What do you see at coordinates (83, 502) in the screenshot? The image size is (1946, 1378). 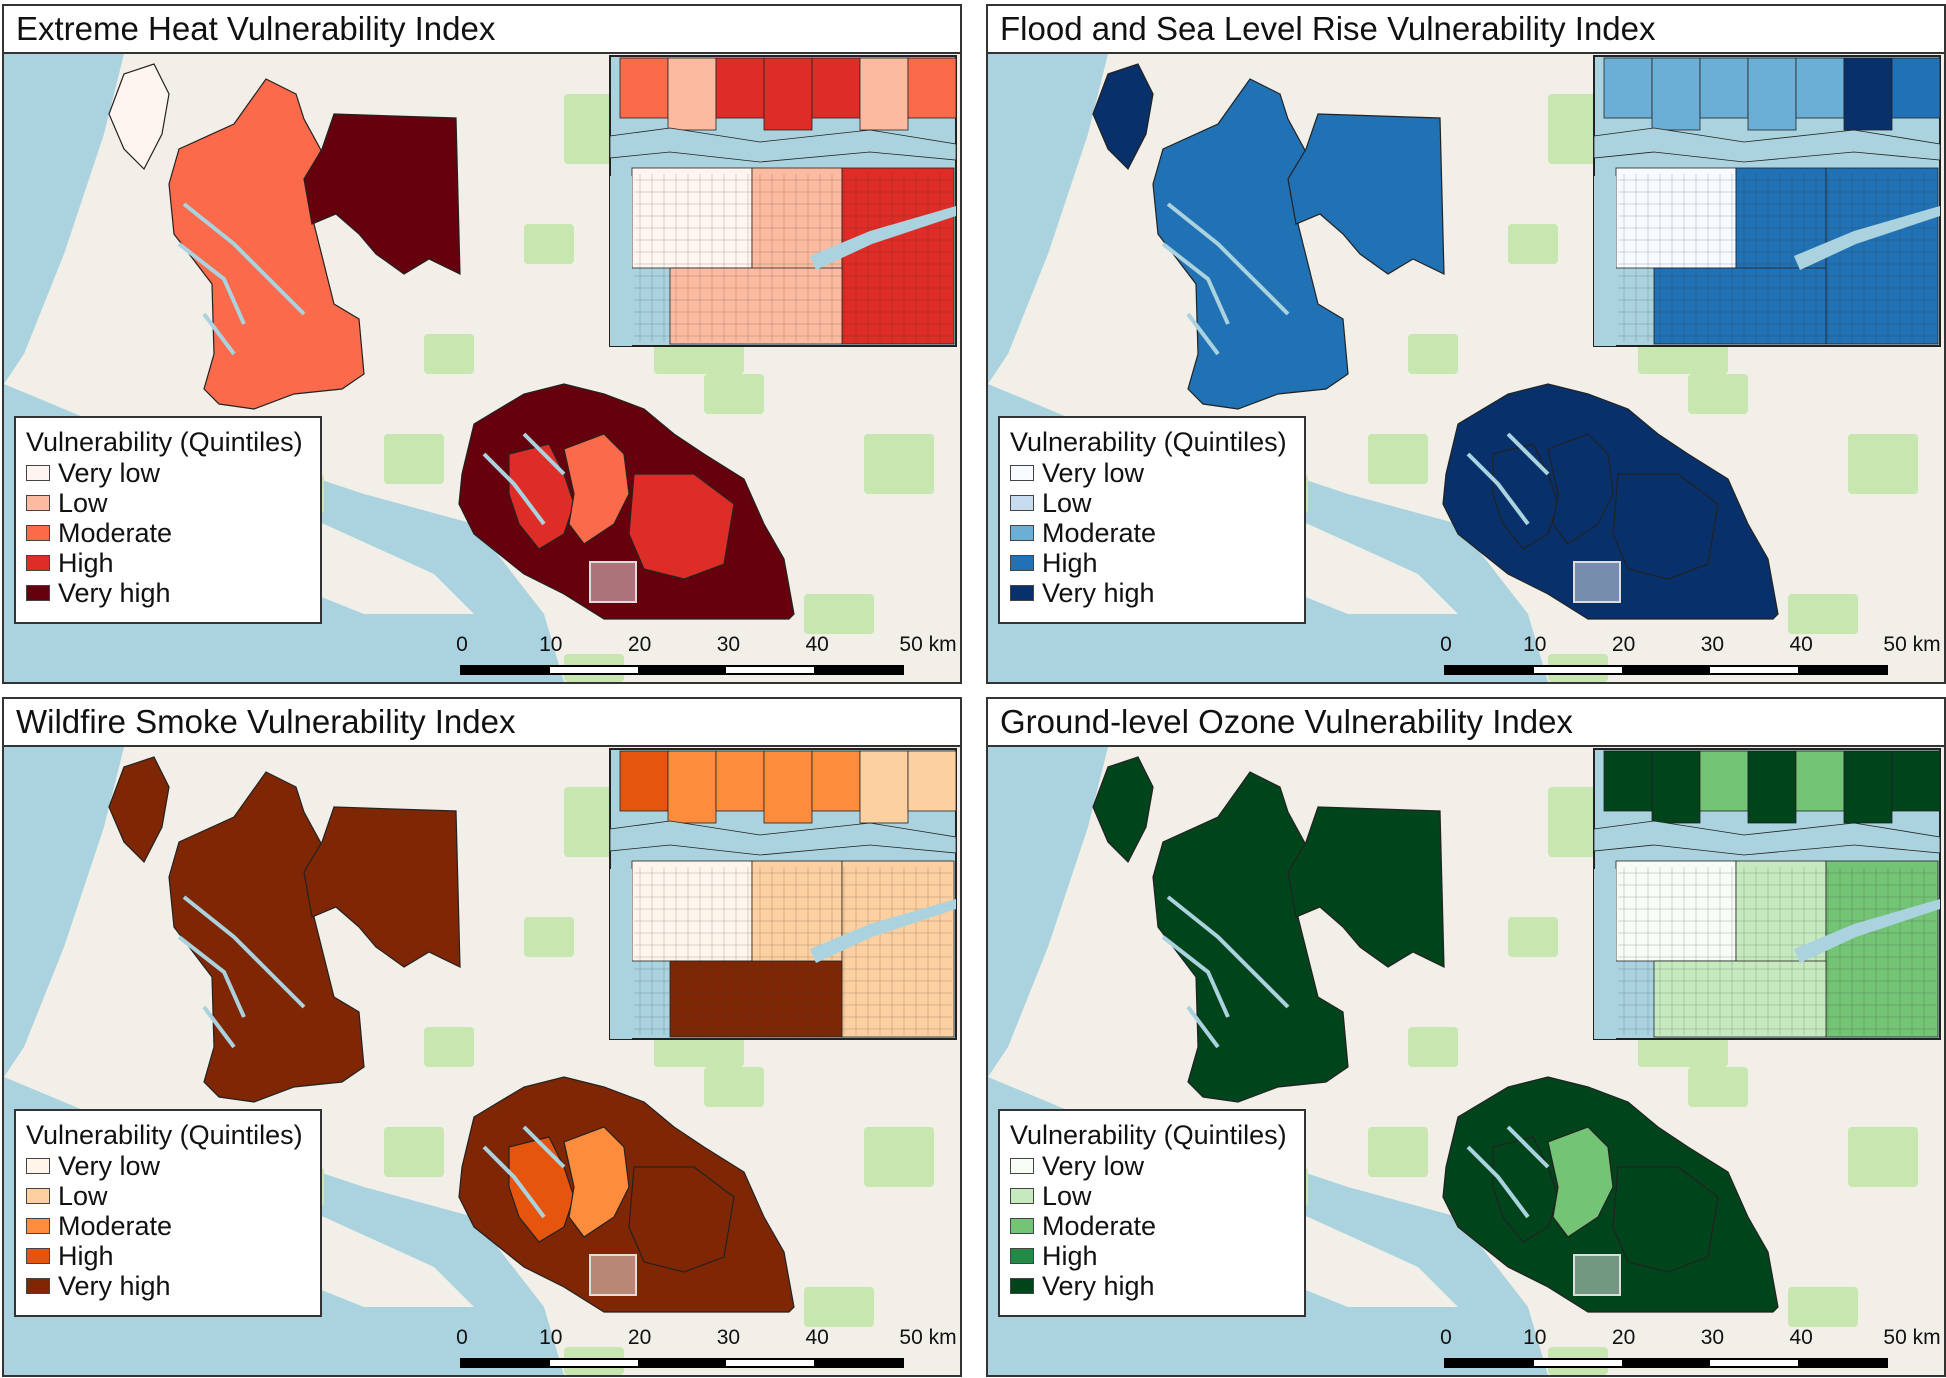 I see `legend-label: Low` at bounding box center [83, 502].